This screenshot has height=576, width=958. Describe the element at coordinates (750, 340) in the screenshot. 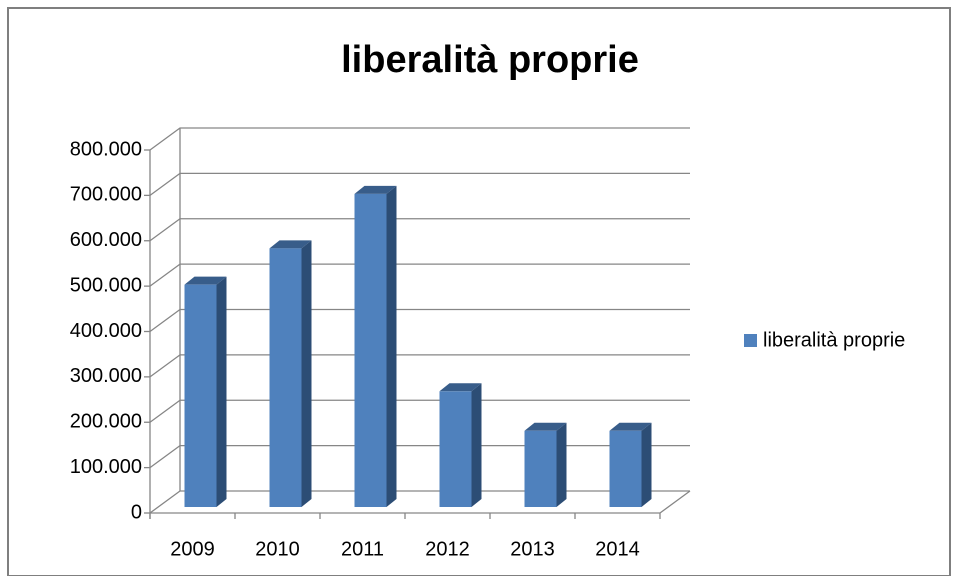

I see `legend-swatch` at that location.